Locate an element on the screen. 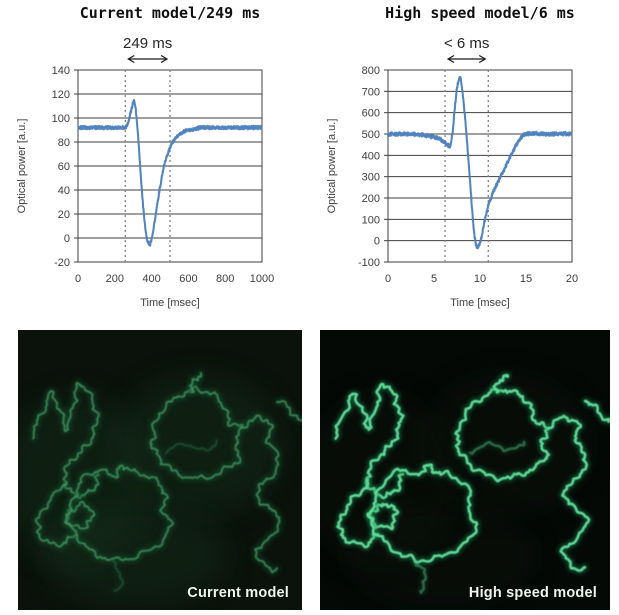 The image size is (619, 615). y-tick-label: -100 is located at coordinates (369, 263).